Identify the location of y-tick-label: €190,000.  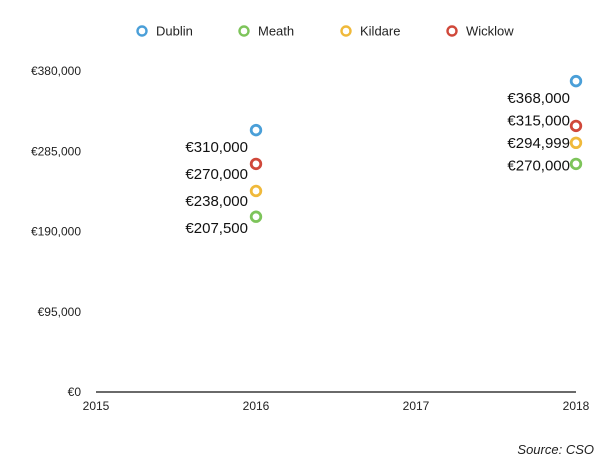
(56, 232).